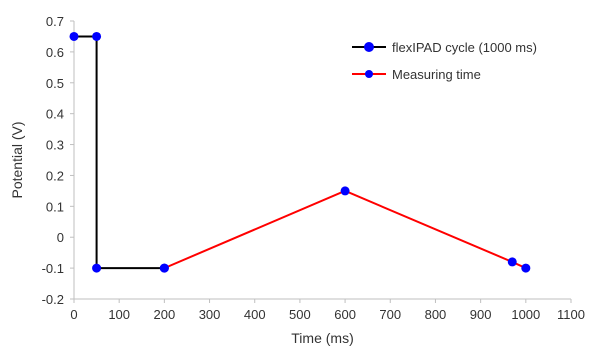 This screenshot has height=349, width=589. Describe the element at coordinates (60, 237) in the screenshot. I see `y-tick-label: 0` at that location.